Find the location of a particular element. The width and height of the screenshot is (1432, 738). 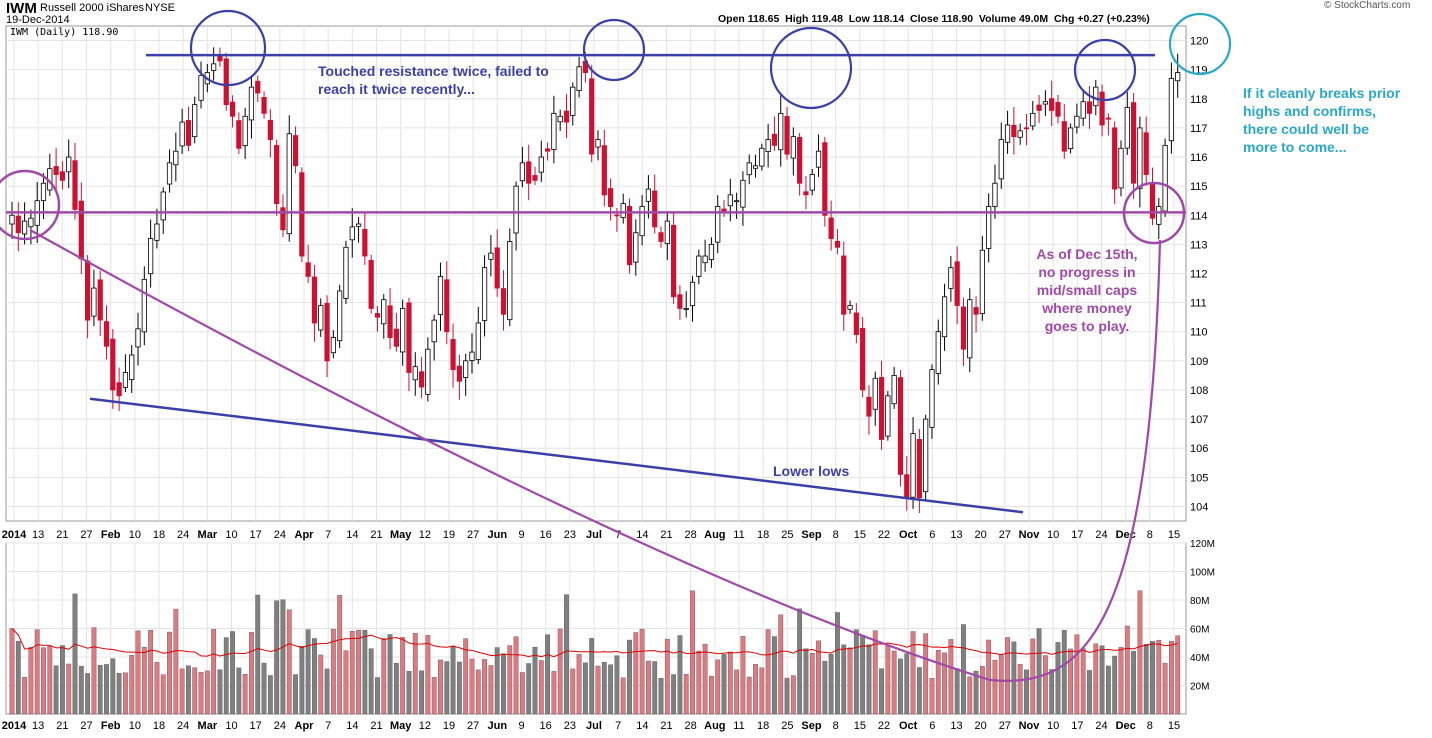

resistance-touch-circle is located at coordinates (811, 68).